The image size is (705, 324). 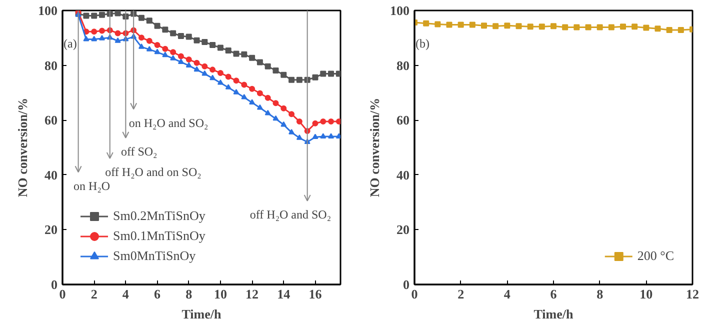 What do you see at coordinates (291, 215) in the screenshot?
I see `ref-line-label: off H₂O and SO₂` at bounding box center [291, 215].